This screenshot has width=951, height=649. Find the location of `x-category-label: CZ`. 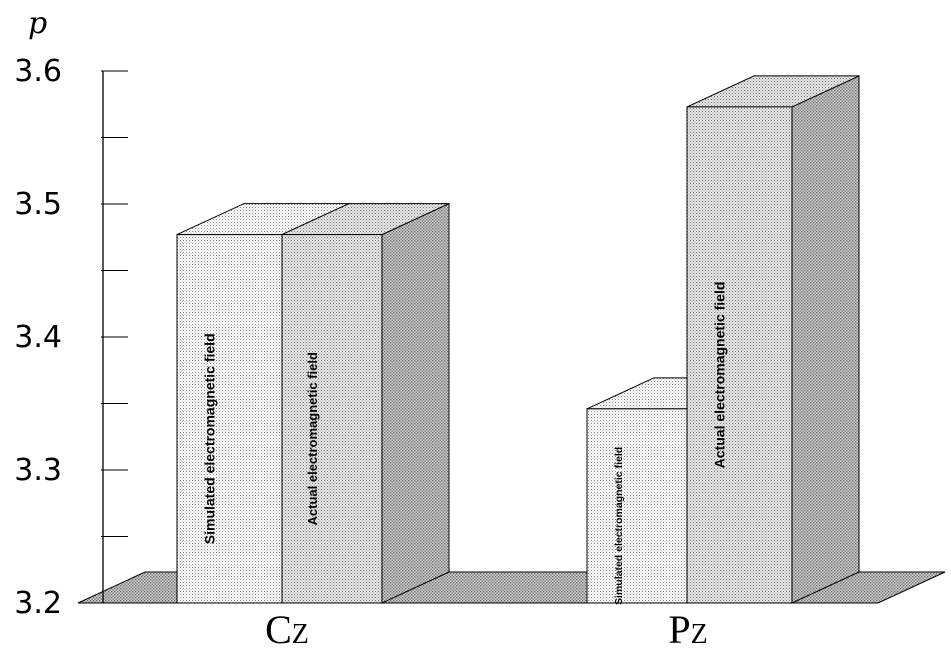

x-category-label: CZ is located at coordinates (287, 628).